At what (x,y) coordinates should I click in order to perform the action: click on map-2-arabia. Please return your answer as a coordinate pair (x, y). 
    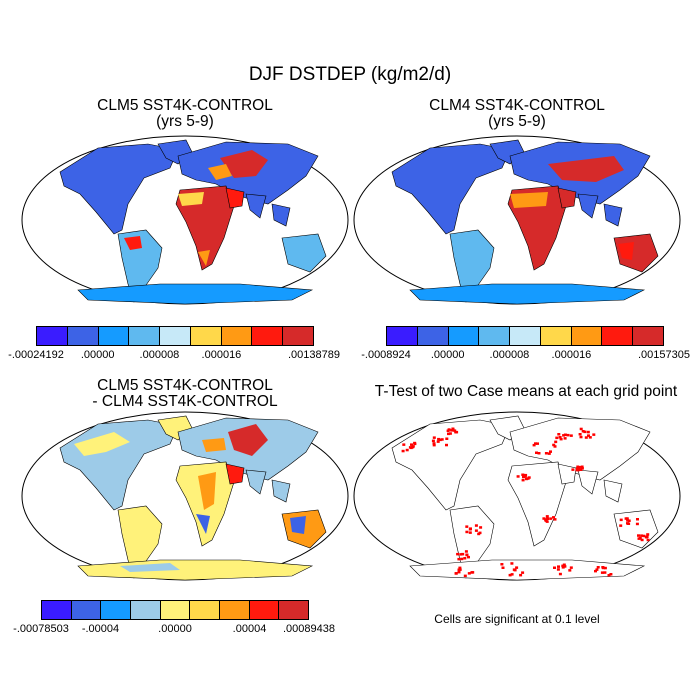
    Looking at the image, I should click on (567, 198).